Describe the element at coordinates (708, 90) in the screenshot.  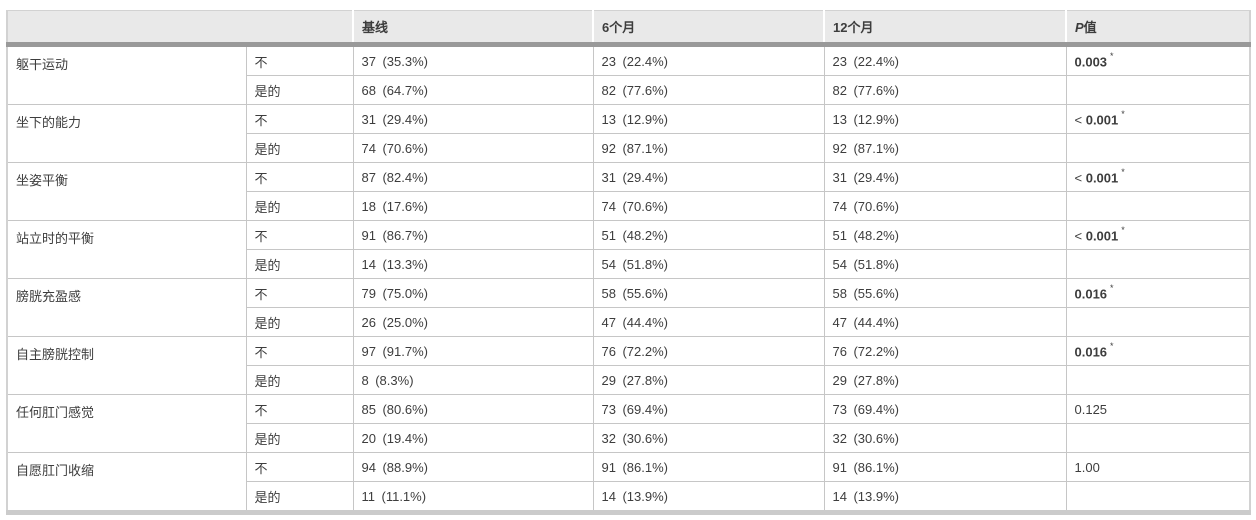
I see `m6-value-cell: 82 (77.6%)` at that location.